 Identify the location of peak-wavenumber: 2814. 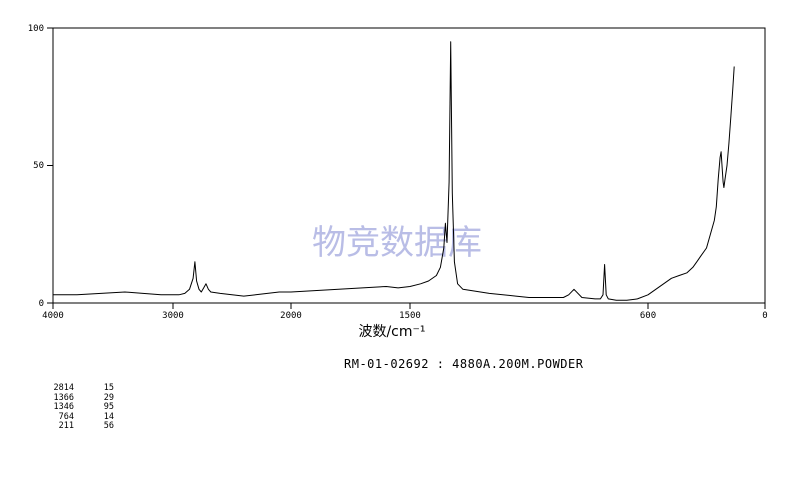
(63, 388).